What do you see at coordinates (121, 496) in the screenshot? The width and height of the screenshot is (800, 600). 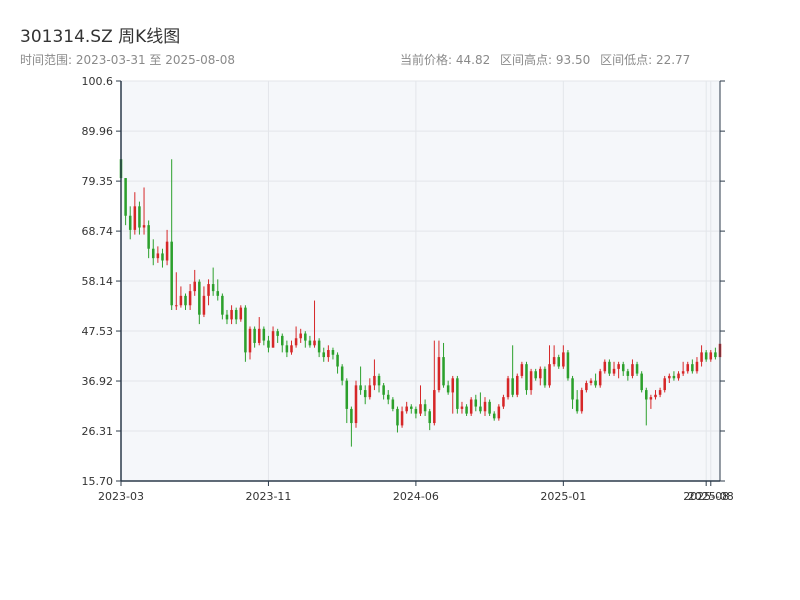 I see `x-tick-label: 2023-03` at bounding box center [121, 496].